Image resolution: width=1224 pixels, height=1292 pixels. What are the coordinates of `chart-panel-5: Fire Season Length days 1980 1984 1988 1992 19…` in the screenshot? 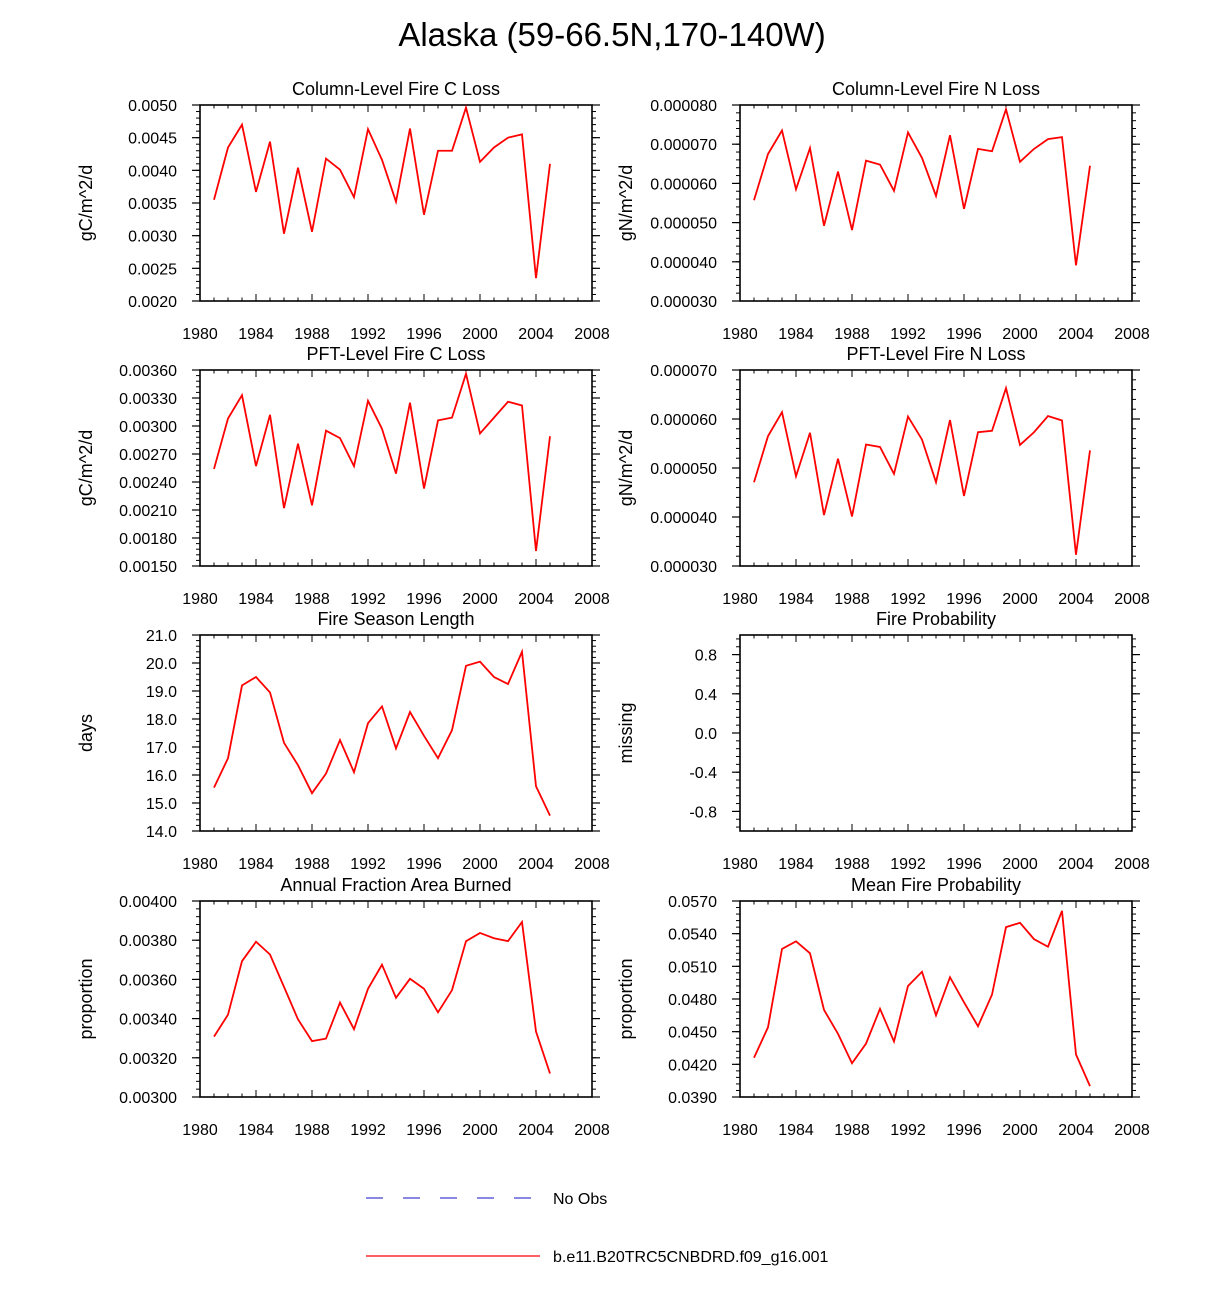 It's located at (343, 741).